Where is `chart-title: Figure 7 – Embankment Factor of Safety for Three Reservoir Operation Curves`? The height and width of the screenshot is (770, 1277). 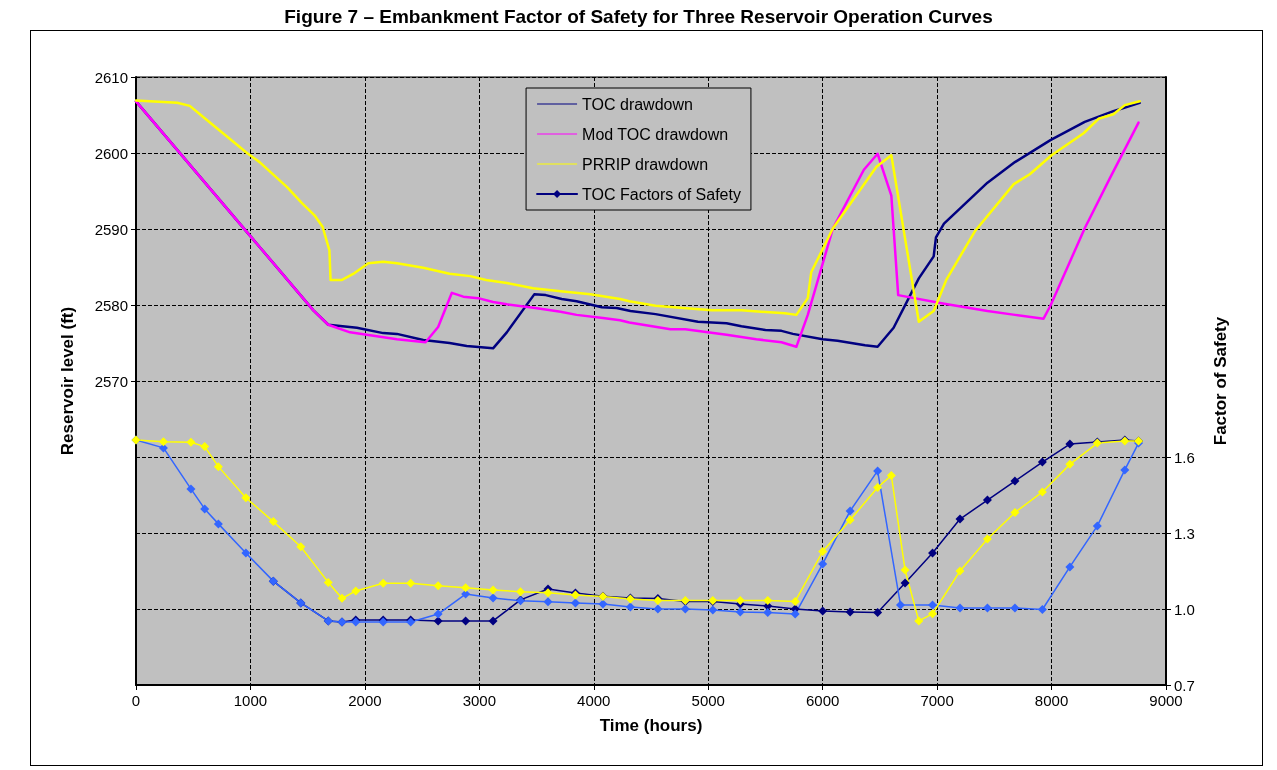
chart-title: Figure 7 – Embankment Factor of Safety for Three Reservoir Operation Curves is located at coordinates (638, 16).